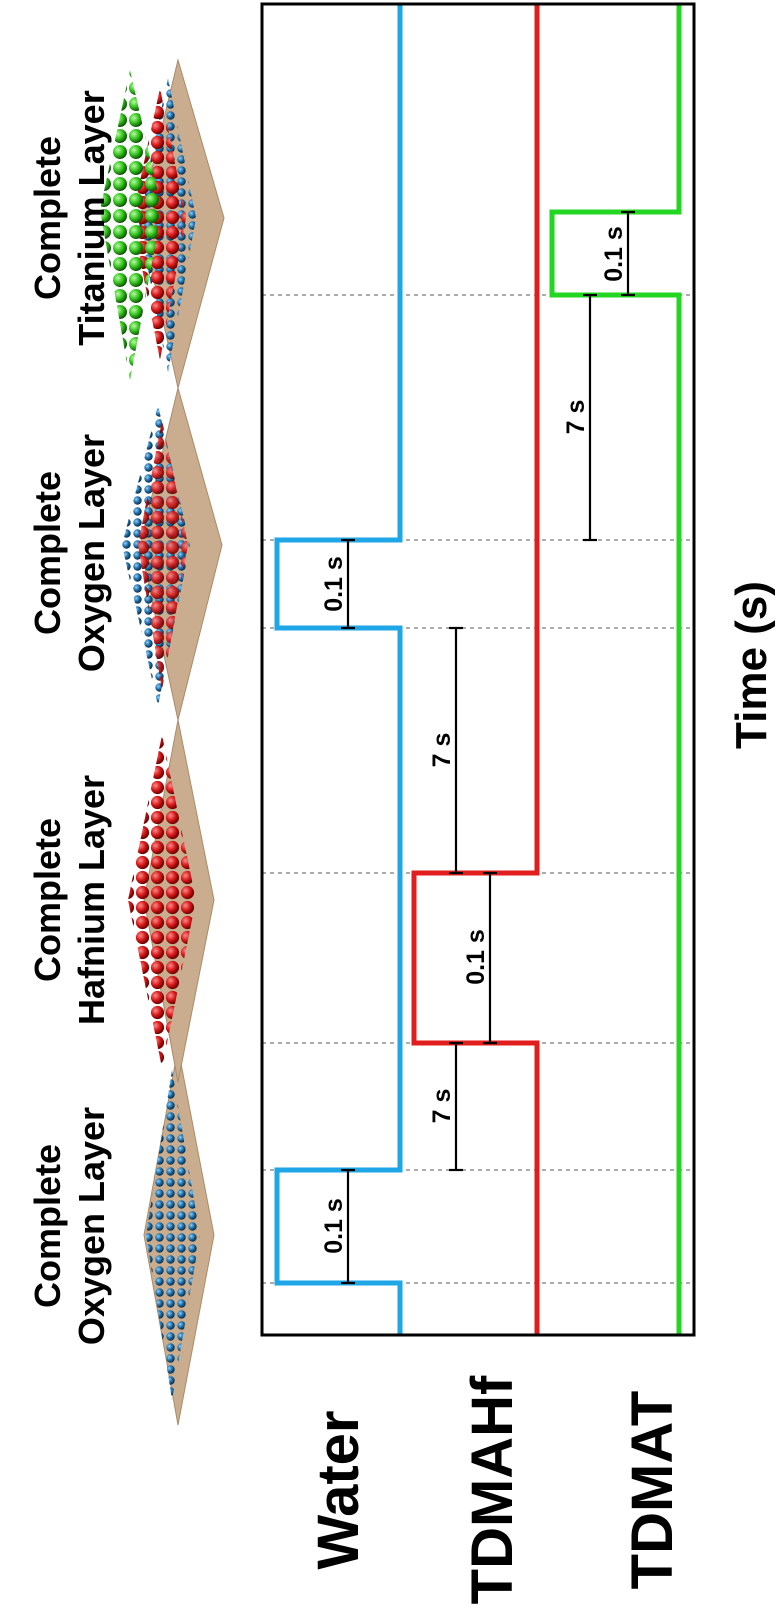 This screenshot has height=1619, width=784. What do you see at coordinates (338, 1490) in the screenshot?
I see `signal-label-water: Water` at bounding box center [338, 1490].